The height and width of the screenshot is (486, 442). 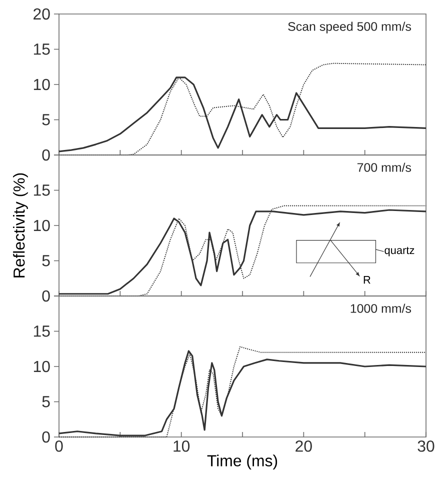 I want to click on x-tick-label: 10, so click(x=182, y=446).